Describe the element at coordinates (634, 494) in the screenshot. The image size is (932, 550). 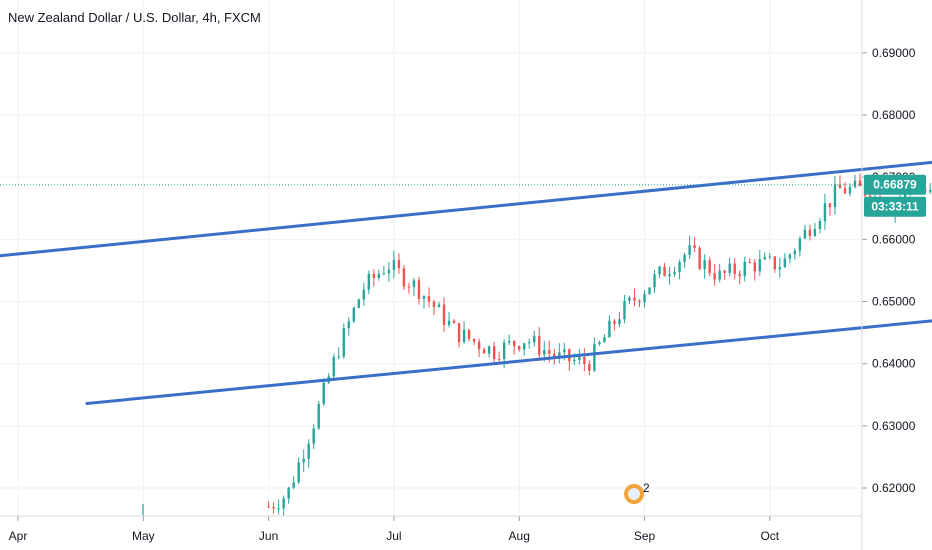
I see `flag-icon` at that location.